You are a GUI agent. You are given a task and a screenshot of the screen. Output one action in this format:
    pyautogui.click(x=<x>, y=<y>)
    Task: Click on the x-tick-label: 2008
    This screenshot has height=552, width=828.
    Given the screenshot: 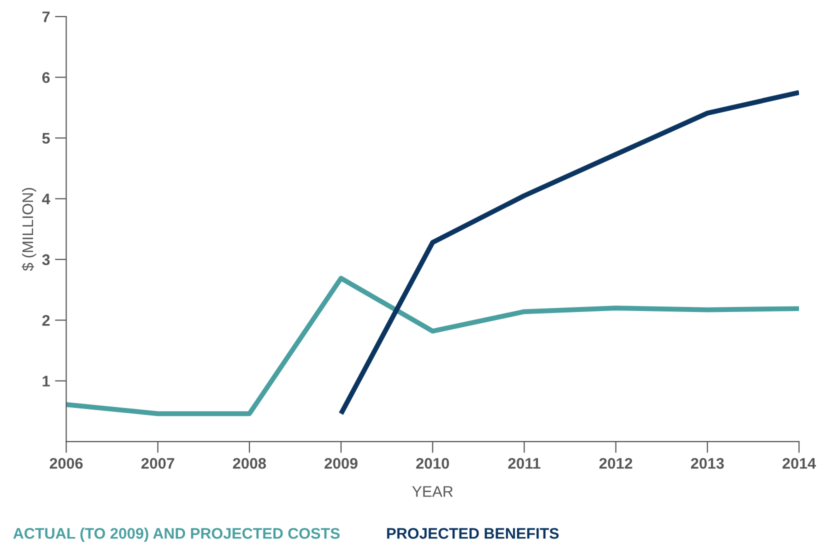 What is the action you would take?
    pyautogui.click(x=249, y=463)
    